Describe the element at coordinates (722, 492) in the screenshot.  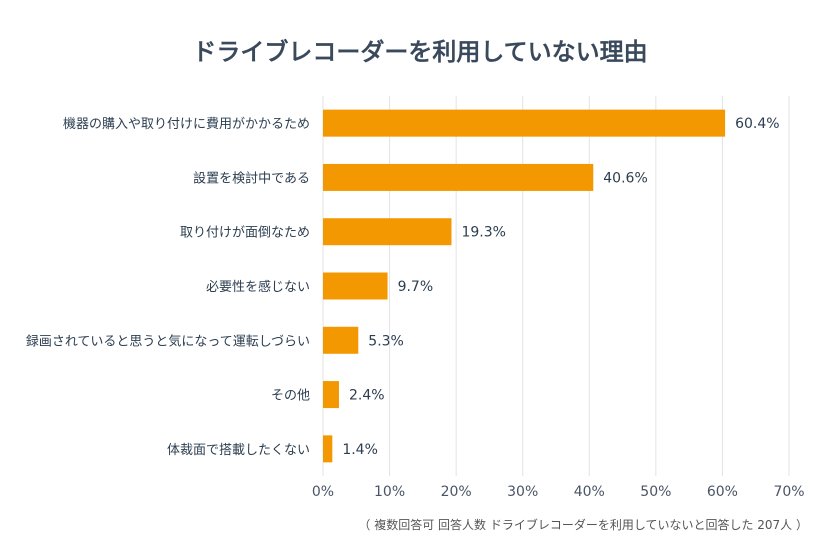
I see `x-tick-label: 60%` at that location.